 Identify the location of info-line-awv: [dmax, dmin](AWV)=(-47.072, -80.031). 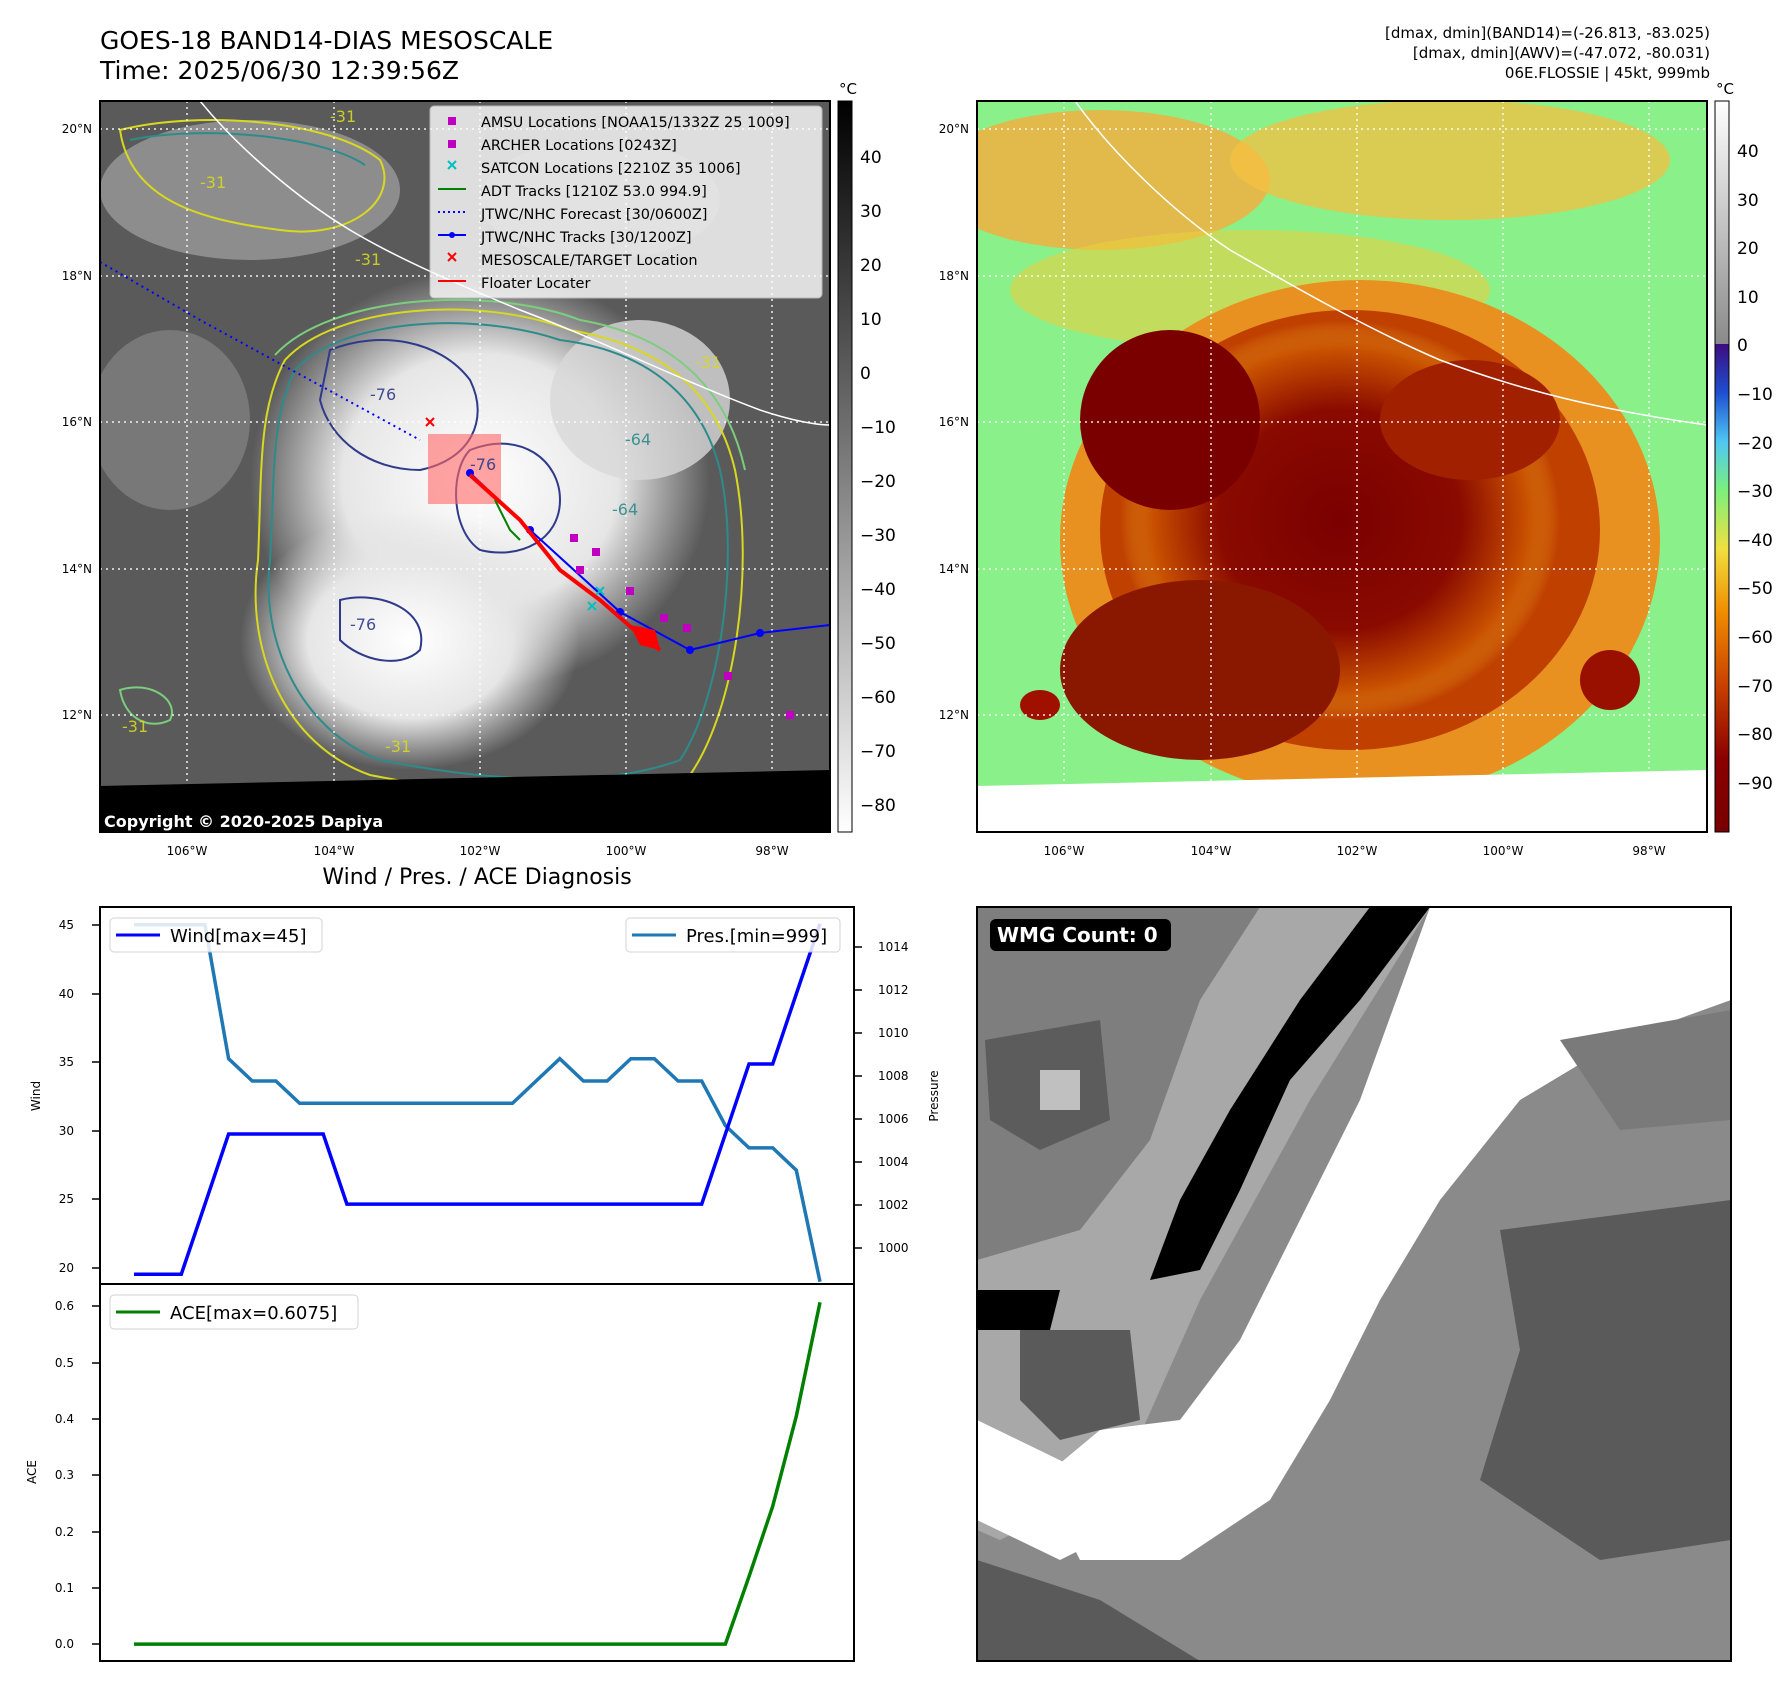
(1561, 53).